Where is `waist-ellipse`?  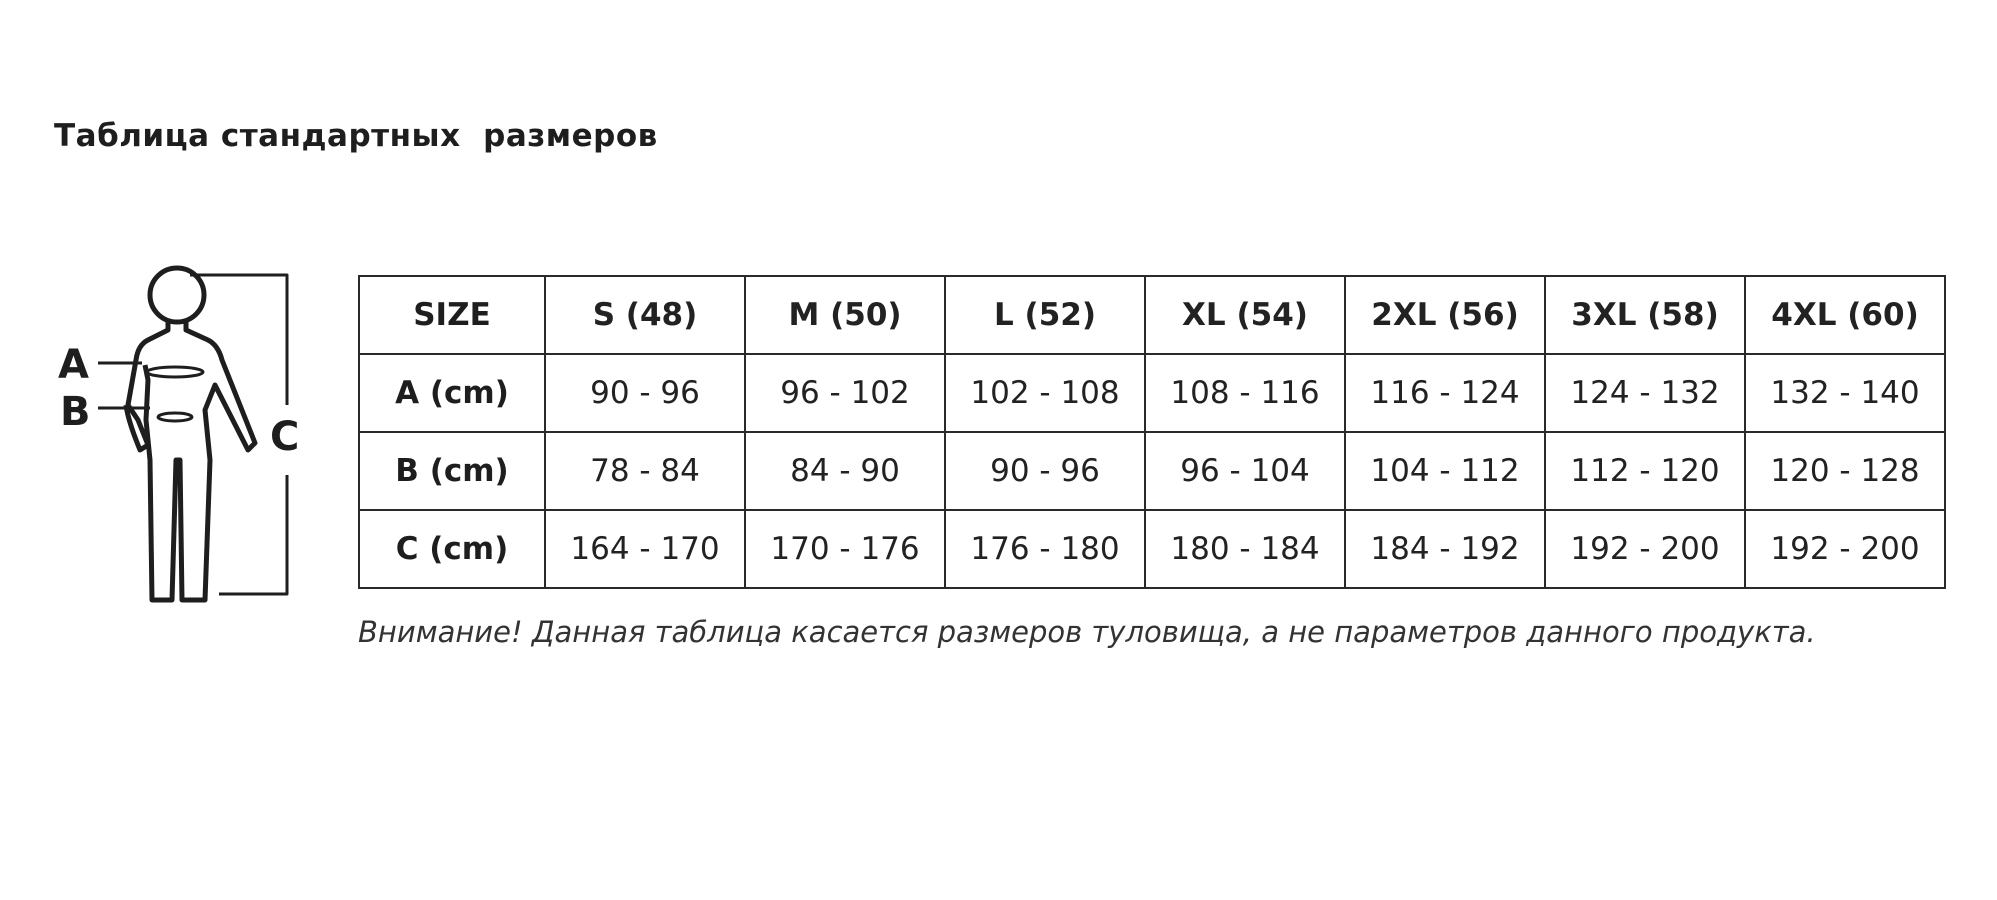
waist-ellipse is located at coordinates (175, 417).